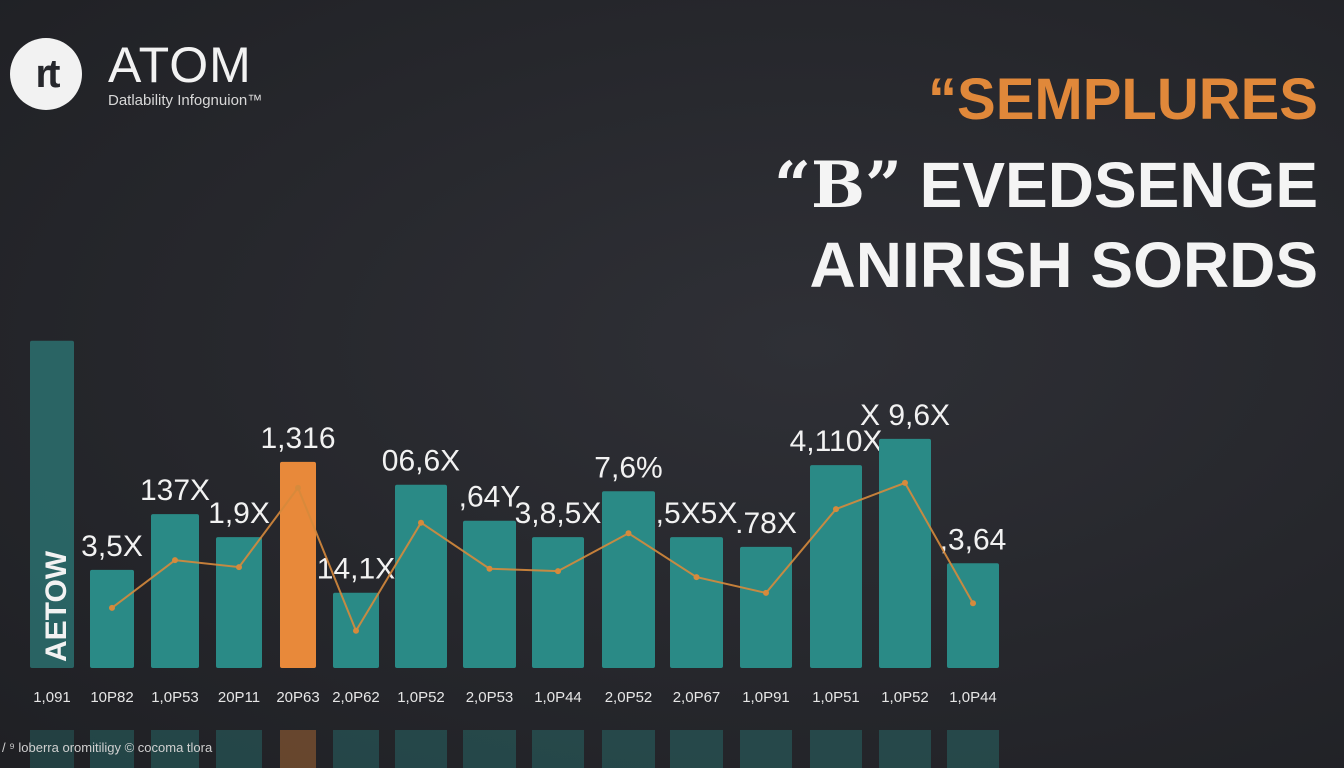 The height and width of the screenshot is (768, 1344). Describe the element at coordinates (628, 467) in the screenshot. I see `data-label: 7,6%` at that location.